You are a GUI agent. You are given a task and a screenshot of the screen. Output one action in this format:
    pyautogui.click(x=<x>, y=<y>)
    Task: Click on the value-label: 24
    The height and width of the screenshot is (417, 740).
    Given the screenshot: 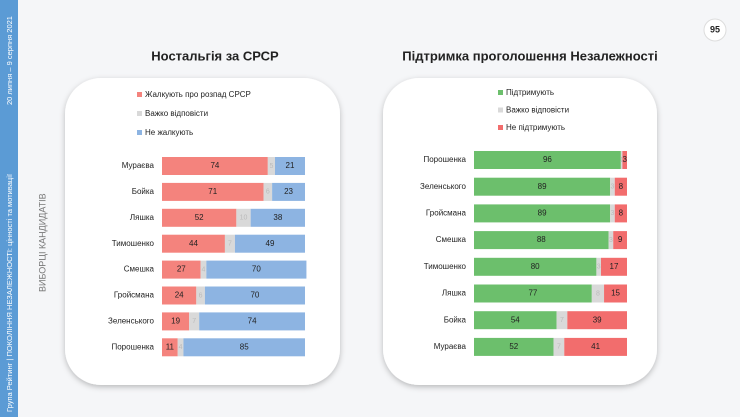 What is the action you would take?
    pyautogui.click(x=179, y=295)
    